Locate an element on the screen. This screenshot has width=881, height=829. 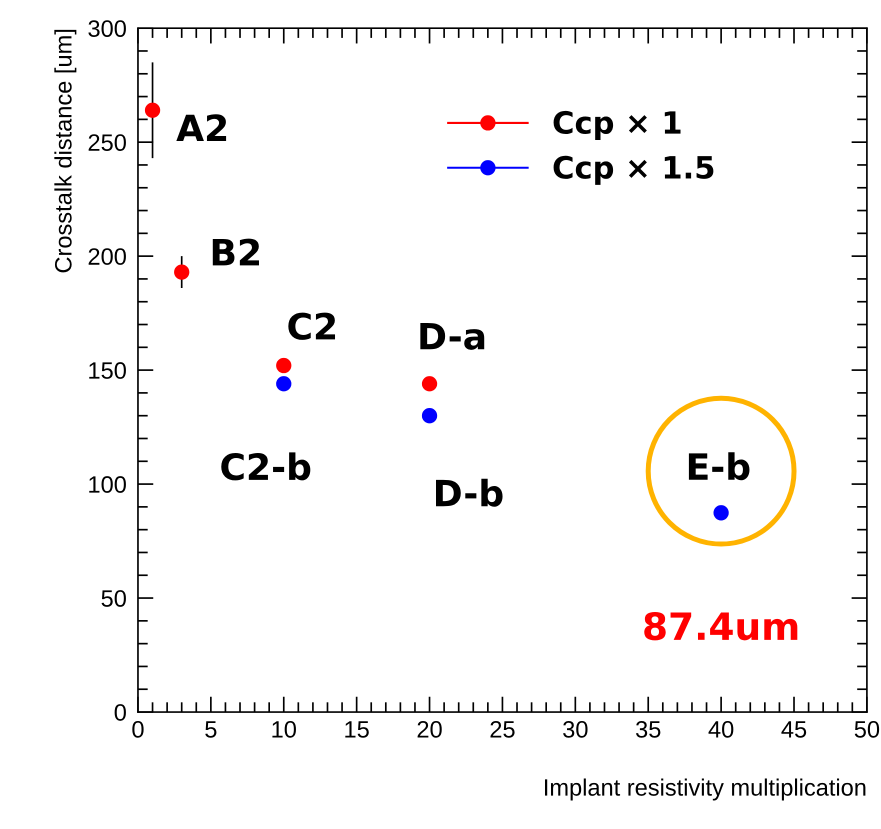
x-tick-label: 50 is located at coordinates (867, 729).